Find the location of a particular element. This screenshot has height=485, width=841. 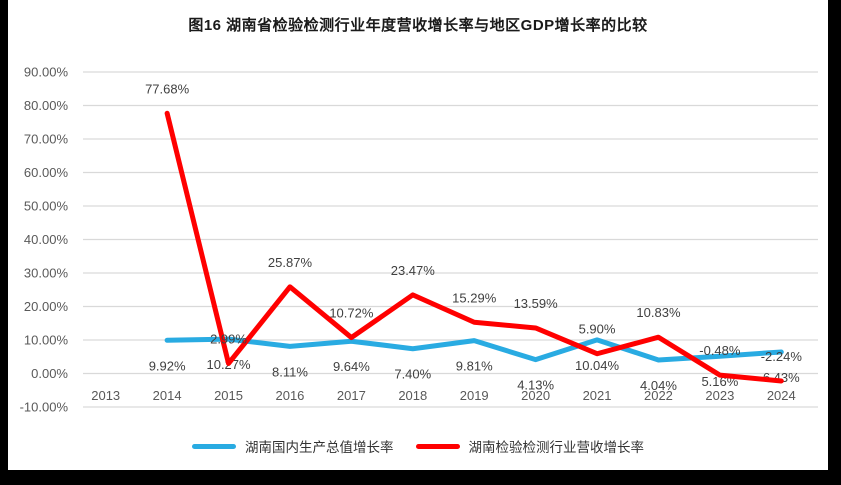

svg-text: 9.81% is located at coordinates (474, 366).